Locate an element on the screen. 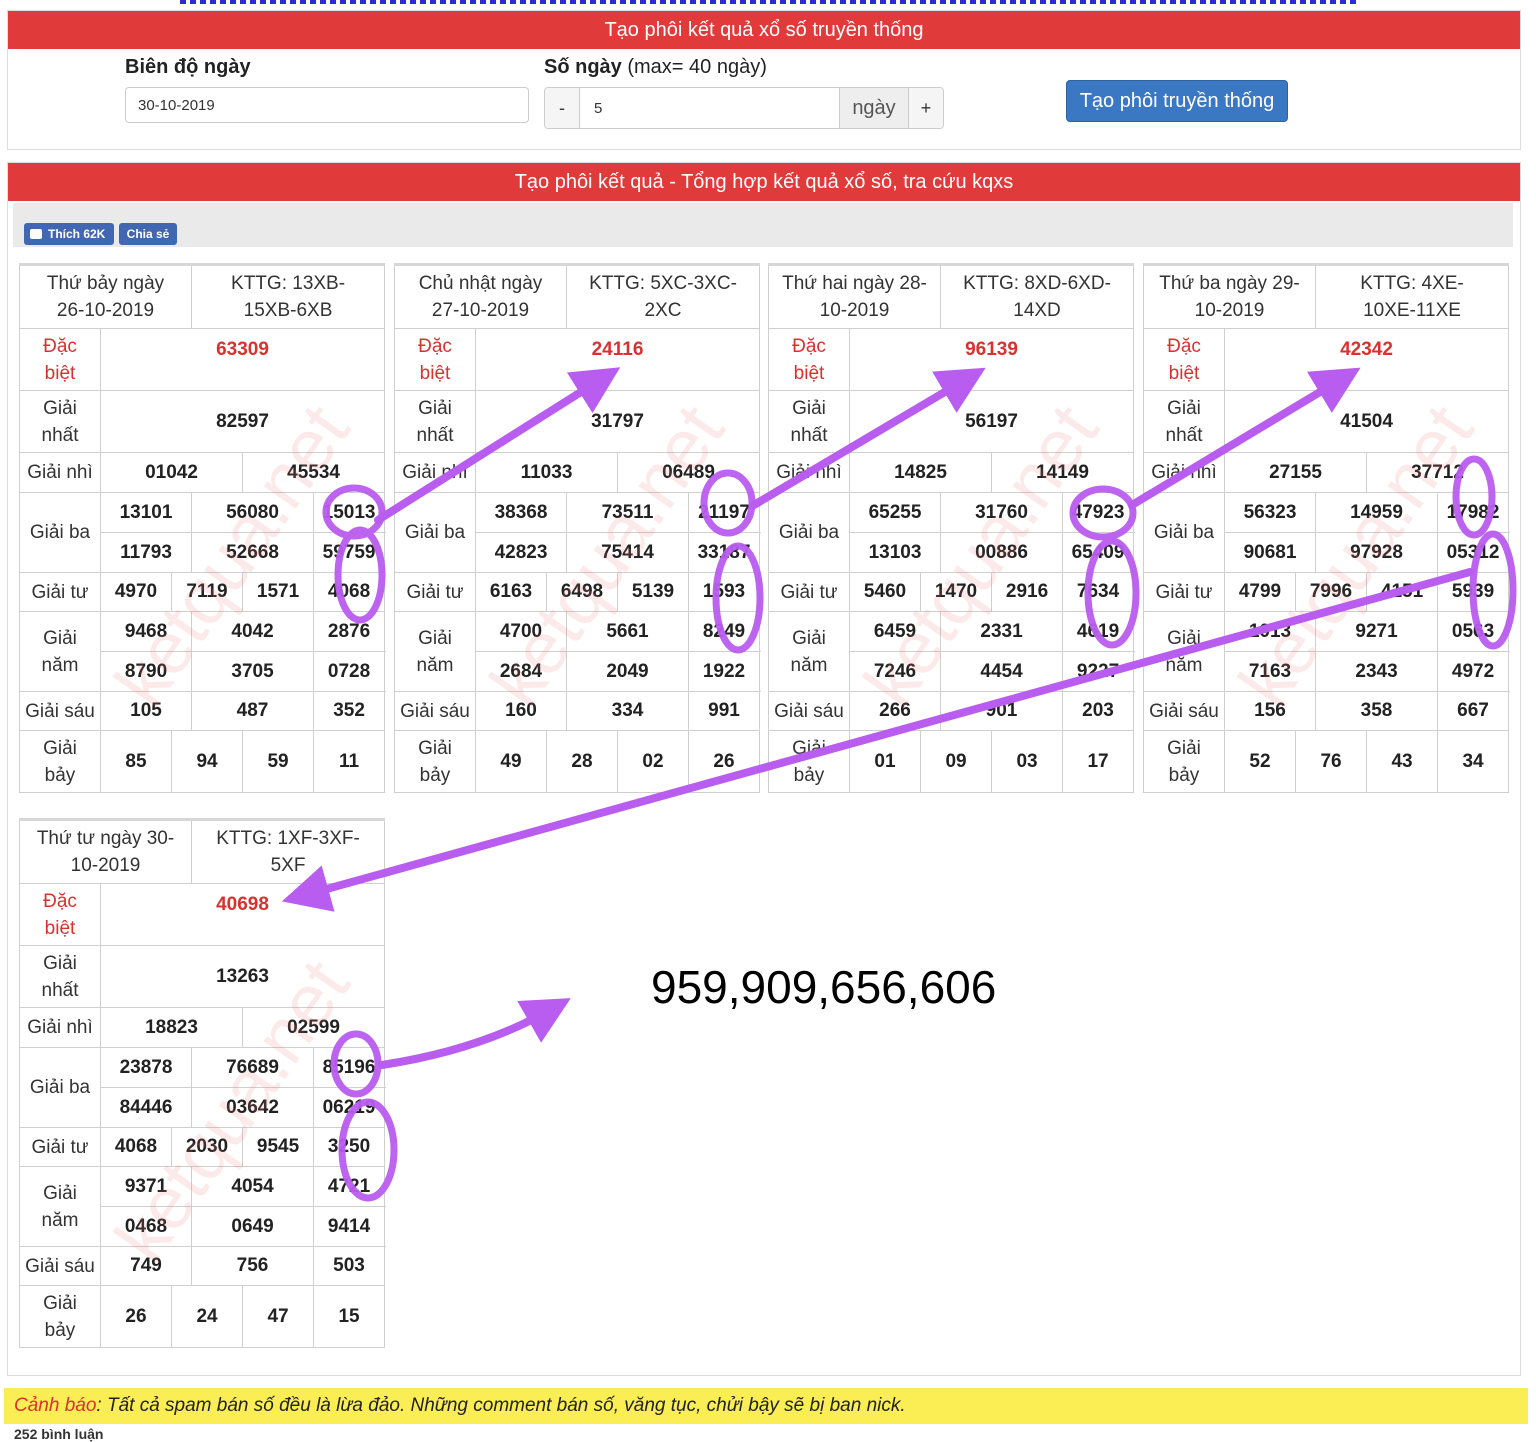 Image resolution: width=1536 pixels, height=1442 pixels. days-stepper: - ngày + is located at coordinates (744, 108).